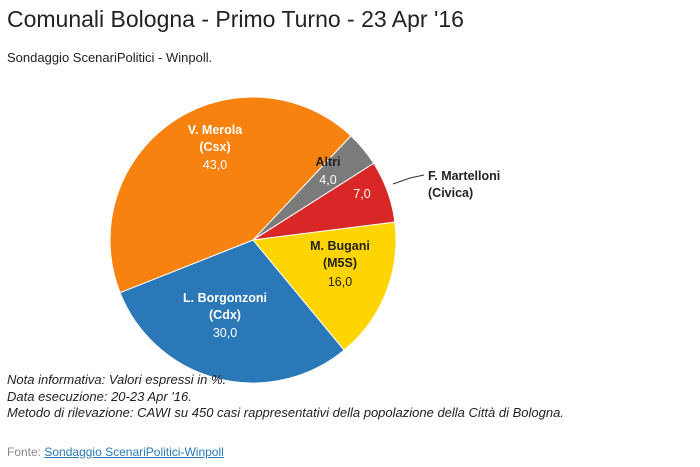  What do you see at coordinates (225, 306) in the screenshot?
I see `slice-name: L. Borgonzoni (Cdx)` at bounding box center [225, 306].